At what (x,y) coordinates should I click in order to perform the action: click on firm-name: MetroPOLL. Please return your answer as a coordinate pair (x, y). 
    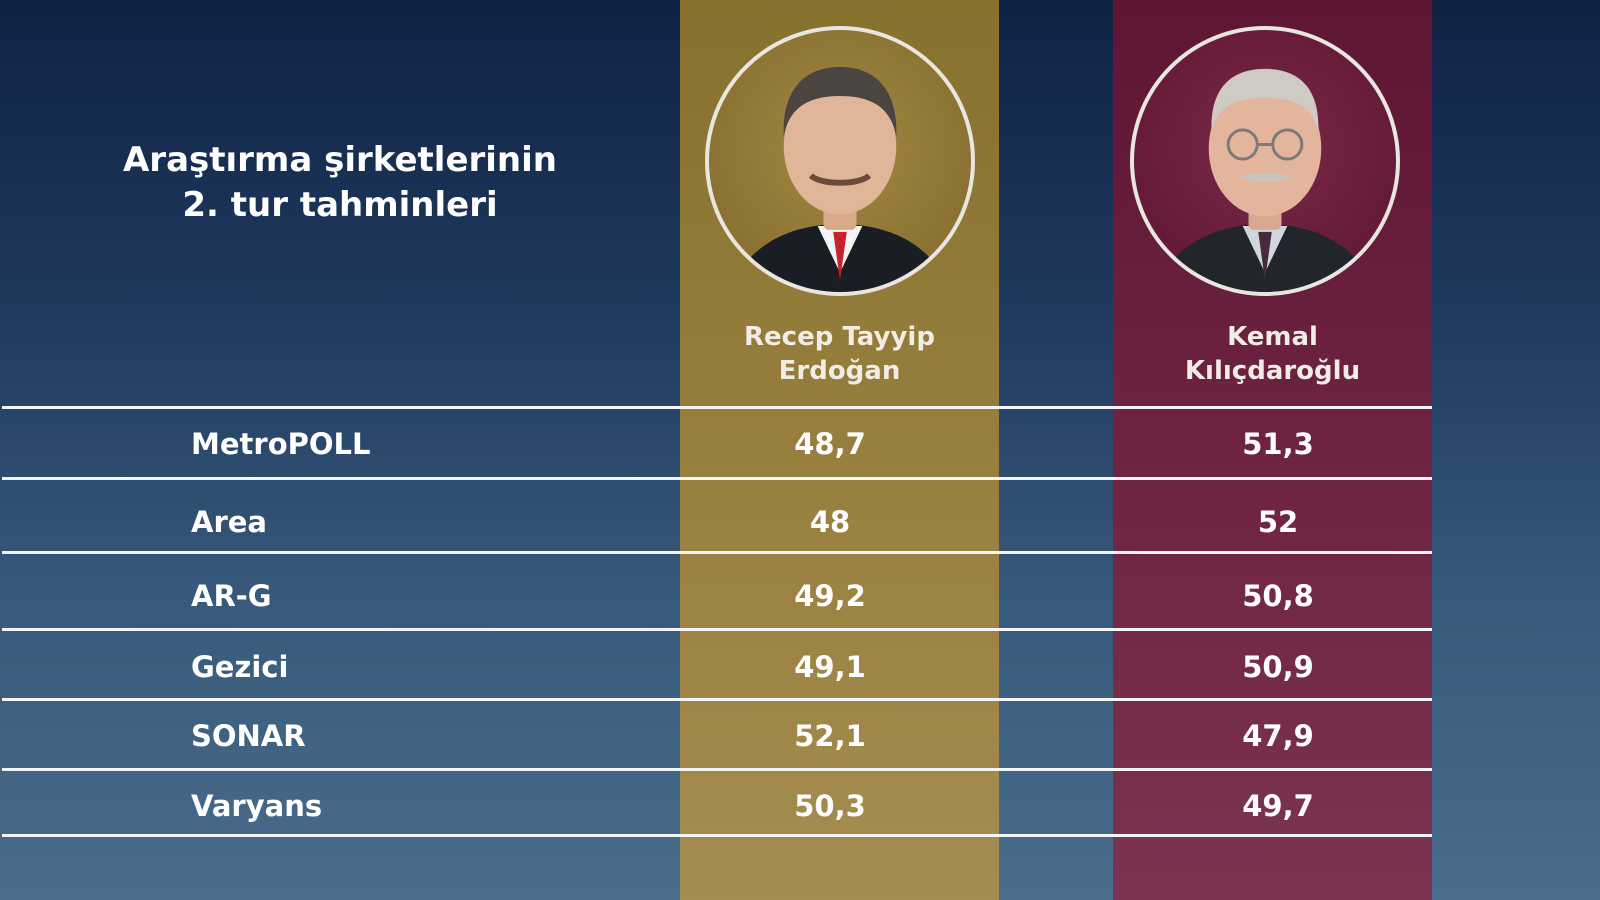
    Looking at the image, I should click on (281, 444).